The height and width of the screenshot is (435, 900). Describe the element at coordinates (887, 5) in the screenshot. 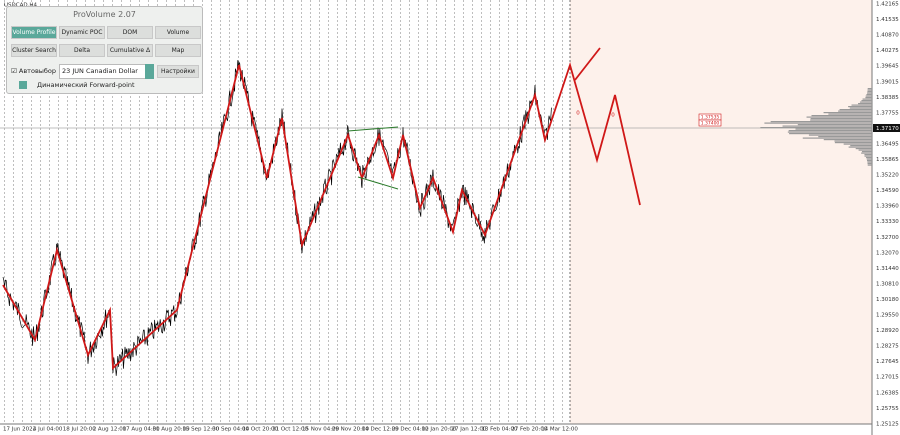

I see `price-label: 1.42165` at that location.